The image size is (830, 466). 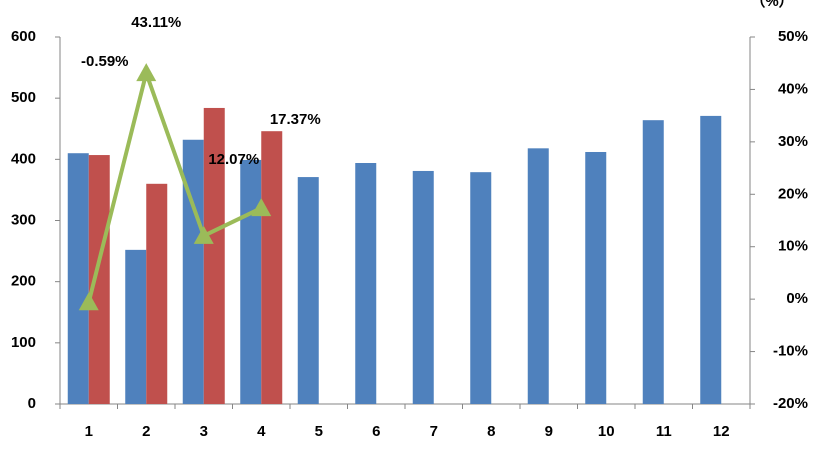 What do you see at coordinates (23, 158) in the screenshot?
I see `y-tick-label: 400` at bounding box center [23, 158].